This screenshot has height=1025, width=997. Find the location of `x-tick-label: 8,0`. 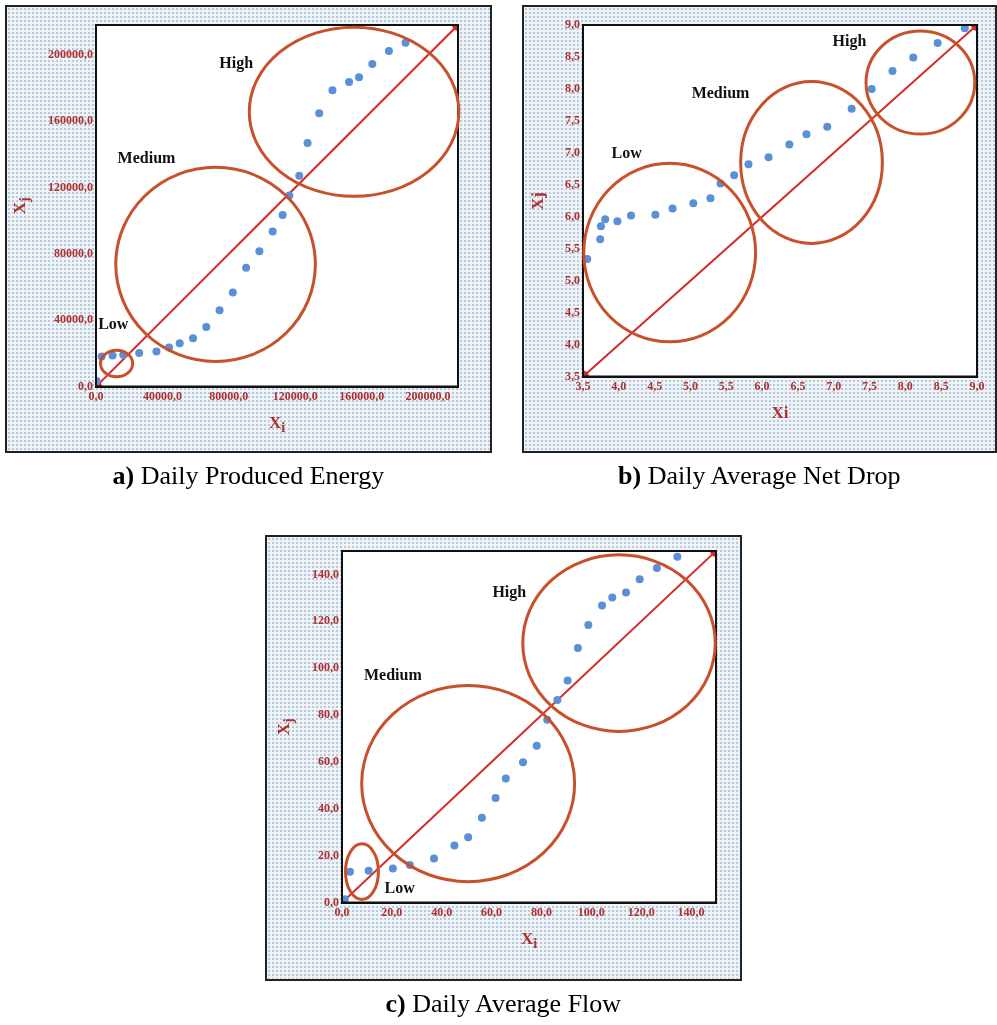

x-tick-label: 8,0 is located at coordinates (905, 385).